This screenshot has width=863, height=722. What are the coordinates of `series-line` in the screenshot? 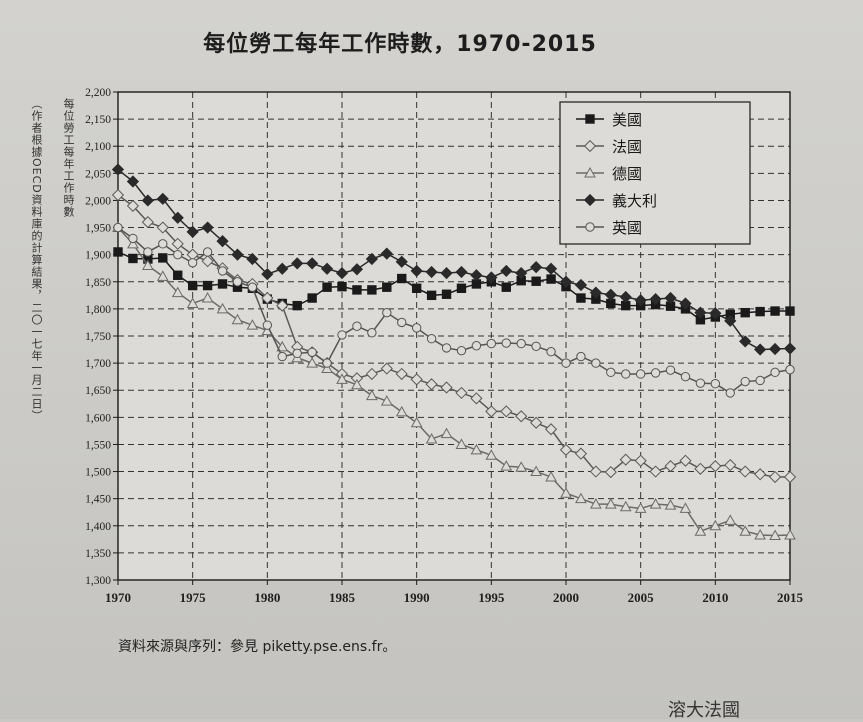 It's located at (453, 286).